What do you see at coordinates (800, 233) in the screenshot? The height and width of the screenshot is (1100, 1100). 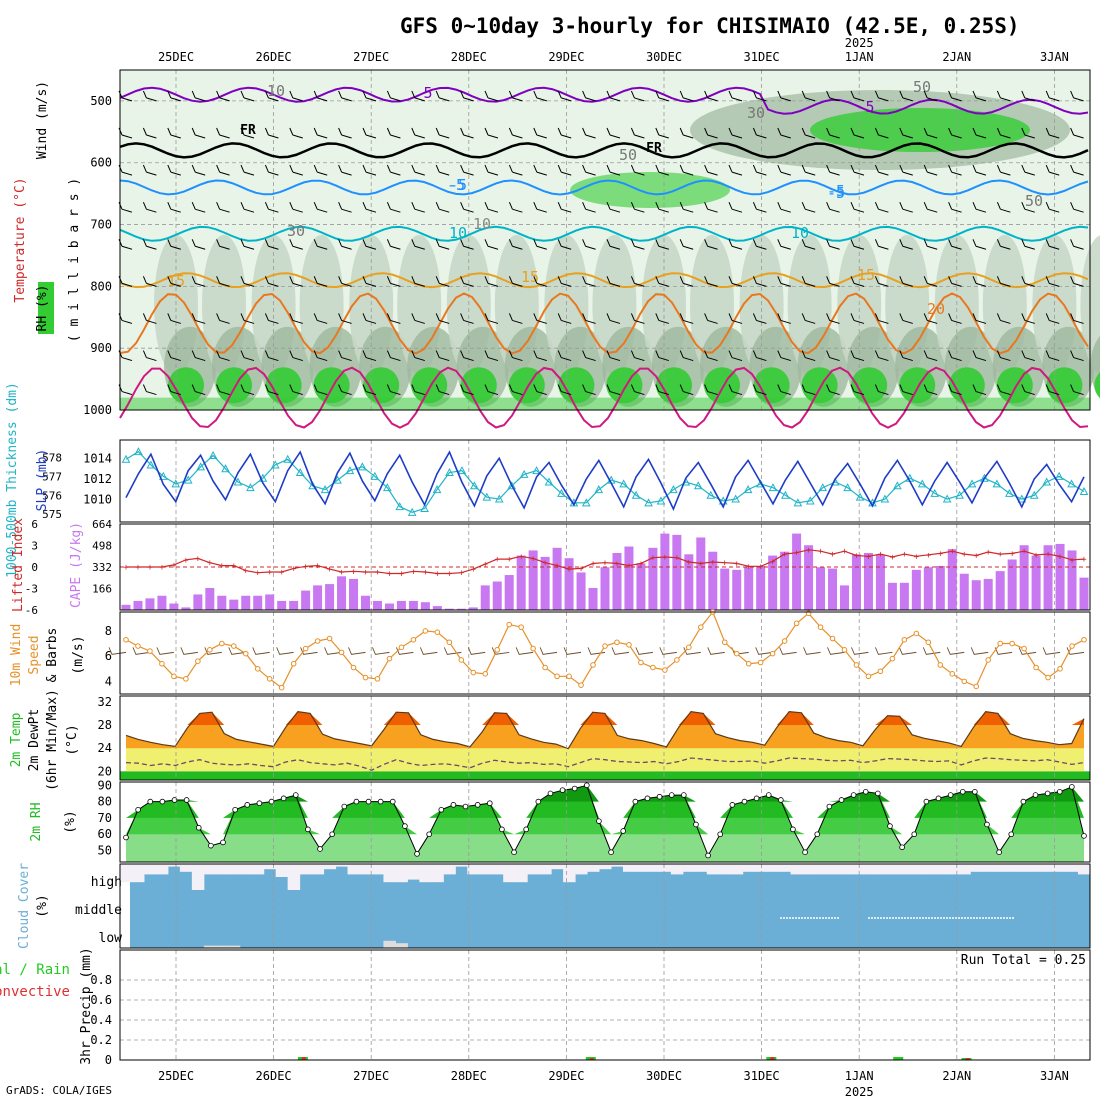 I see `contour-label: 10` at bounding box center [800, 233].